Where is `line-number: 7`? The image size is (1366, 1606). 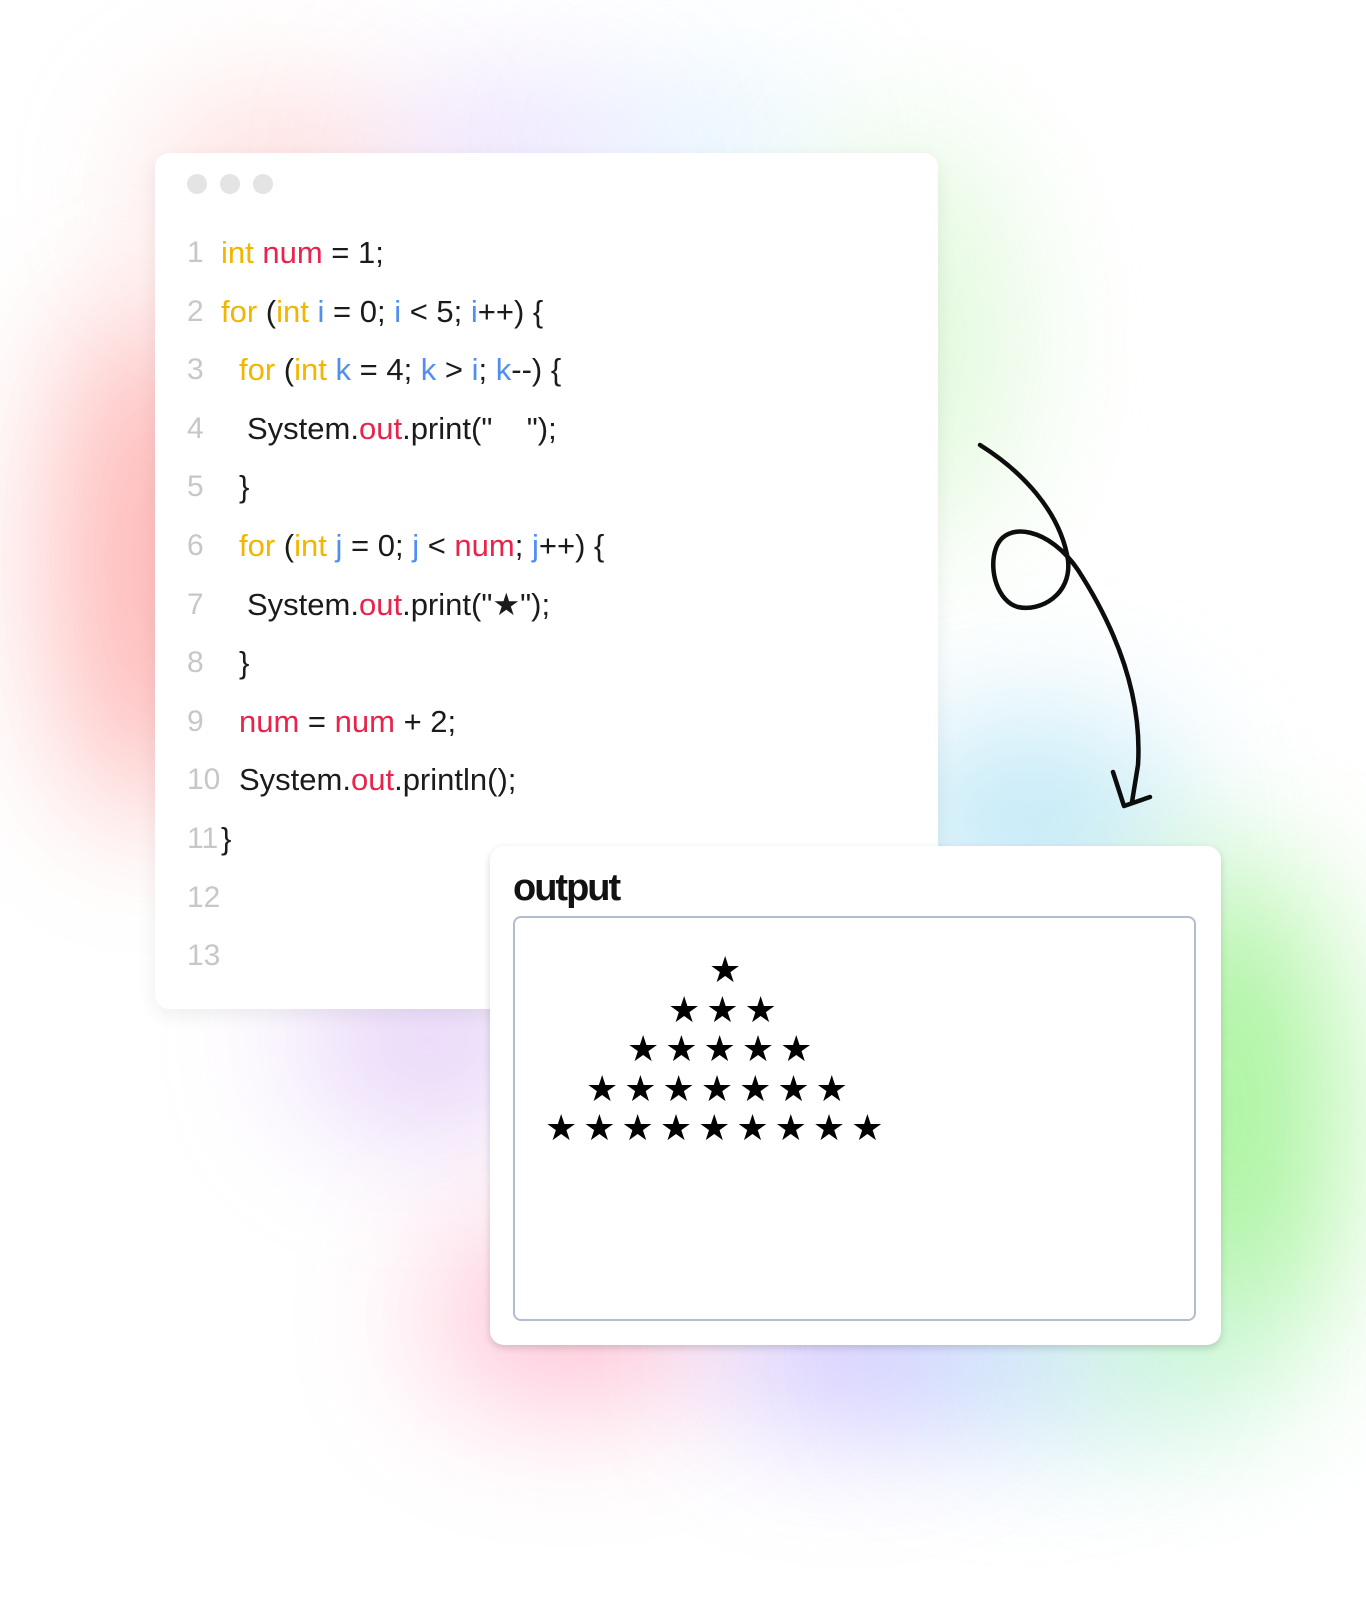 line-number: 7 is located at coordinates (195, 604).